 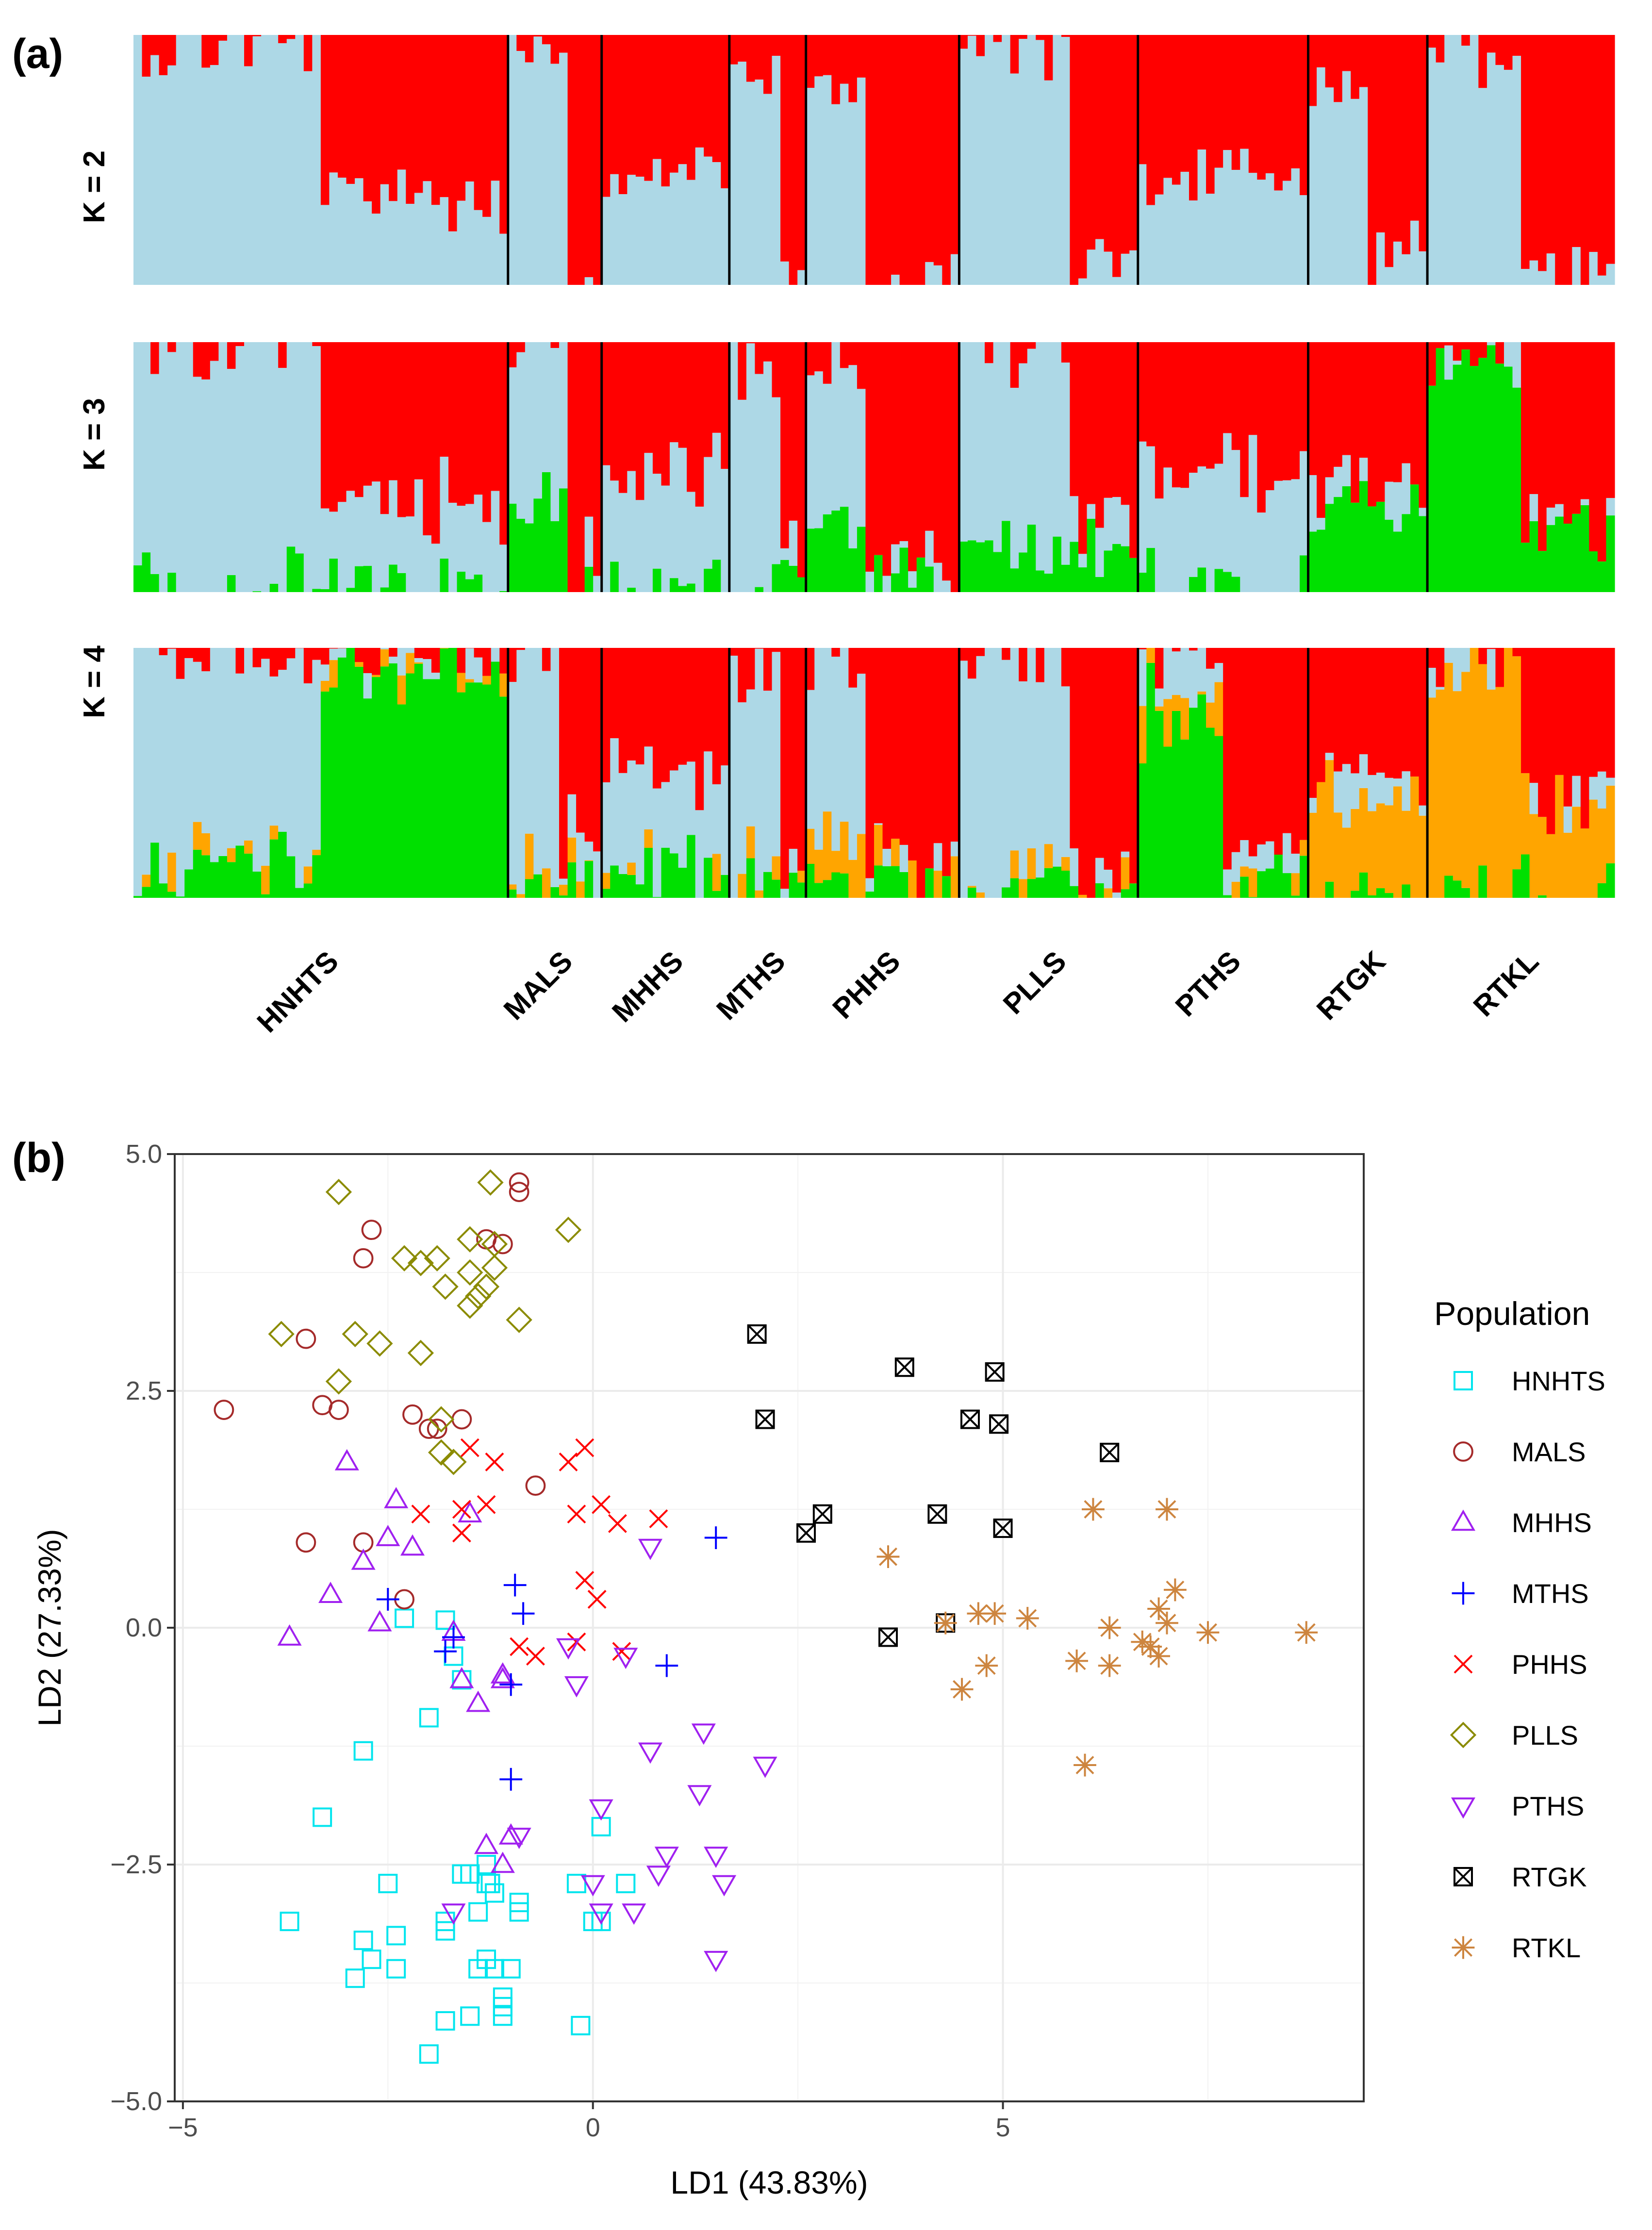 I want to click on scatter-point-hnhts, so click(x=486, y=1864).